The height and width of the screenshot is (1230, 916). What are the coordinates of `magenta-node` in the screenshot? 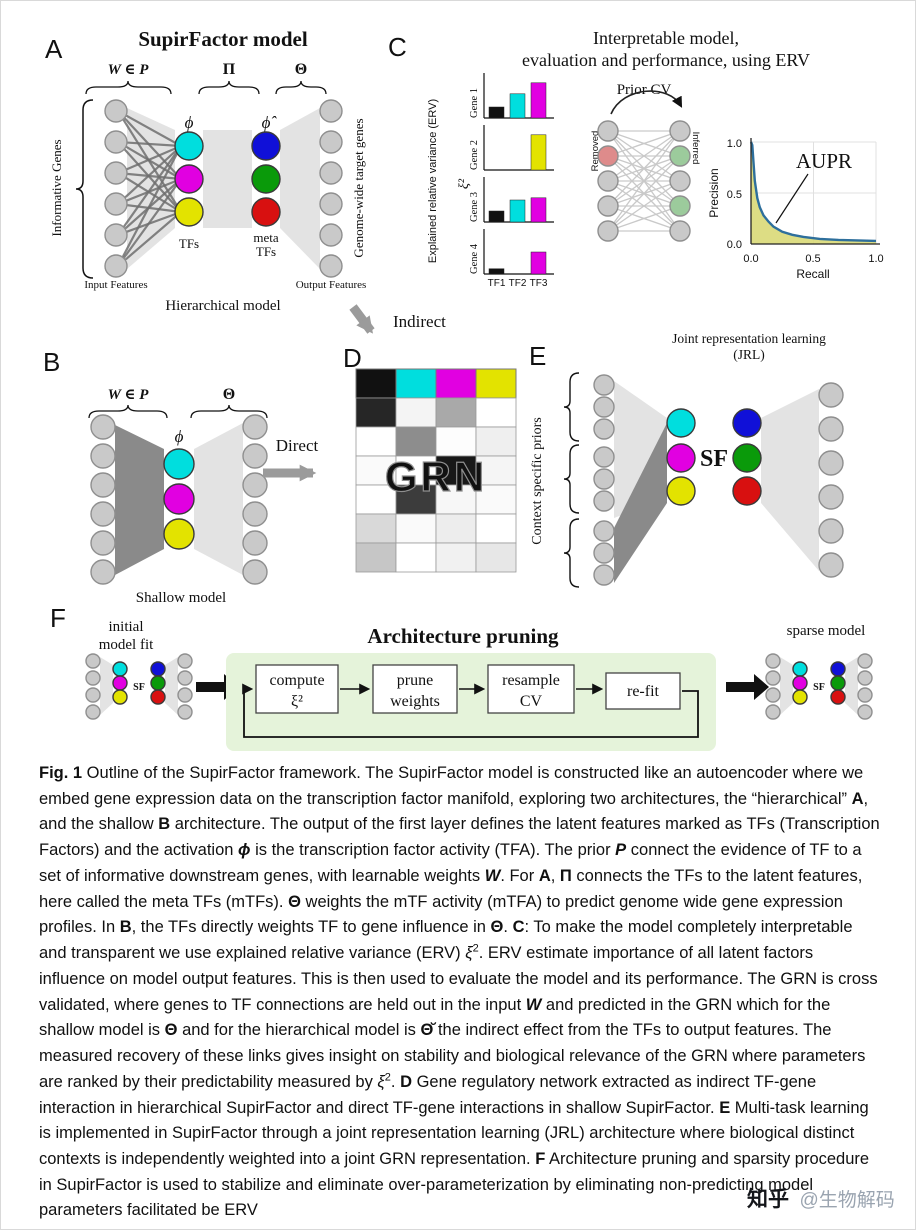 It's located at (120, 683).